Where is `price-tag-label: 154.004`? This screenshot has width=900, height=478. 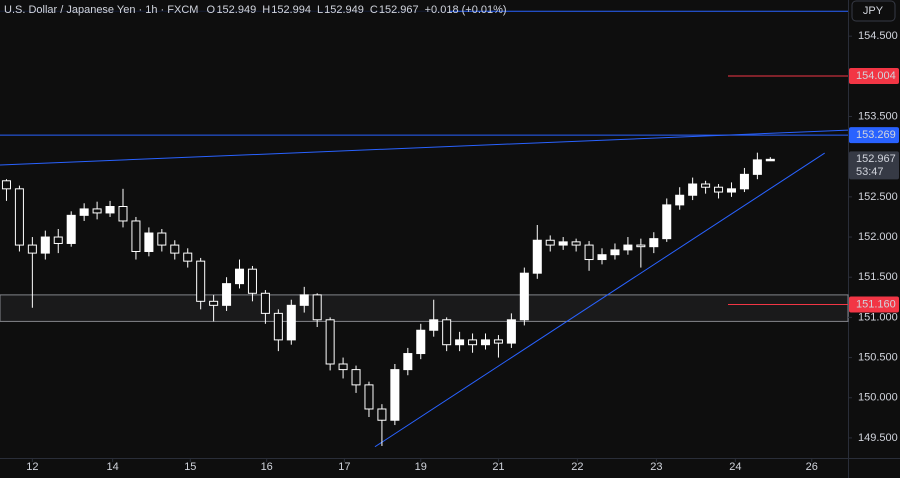 price-tag-label: 154.004 is located at coordinates (876, 76).